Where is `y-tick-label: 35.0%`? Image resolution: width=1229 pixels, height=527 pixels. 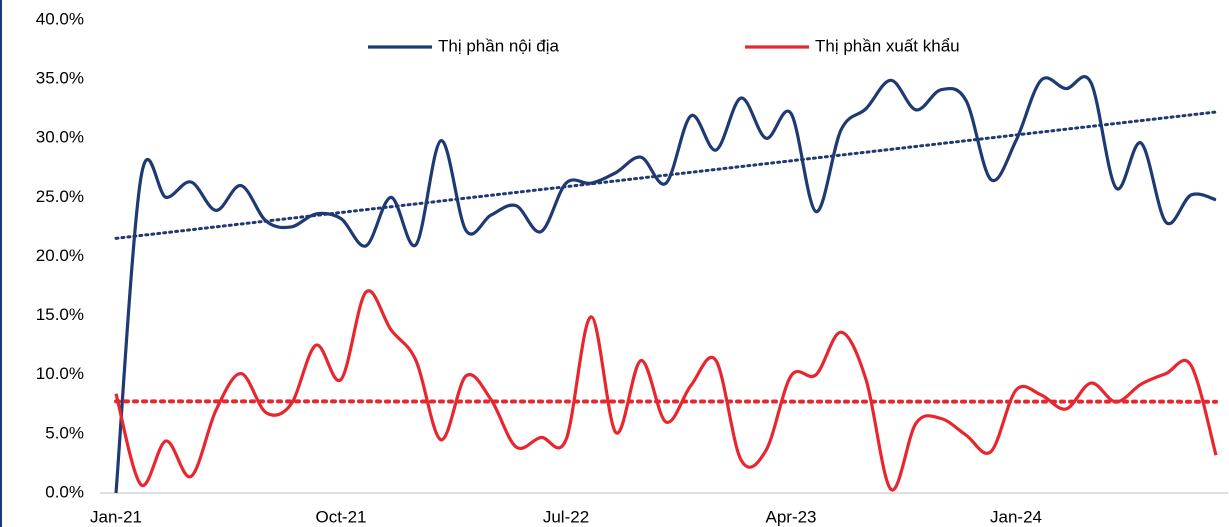
y-tick-label: 35.0% is located at coordinates (60, 78).